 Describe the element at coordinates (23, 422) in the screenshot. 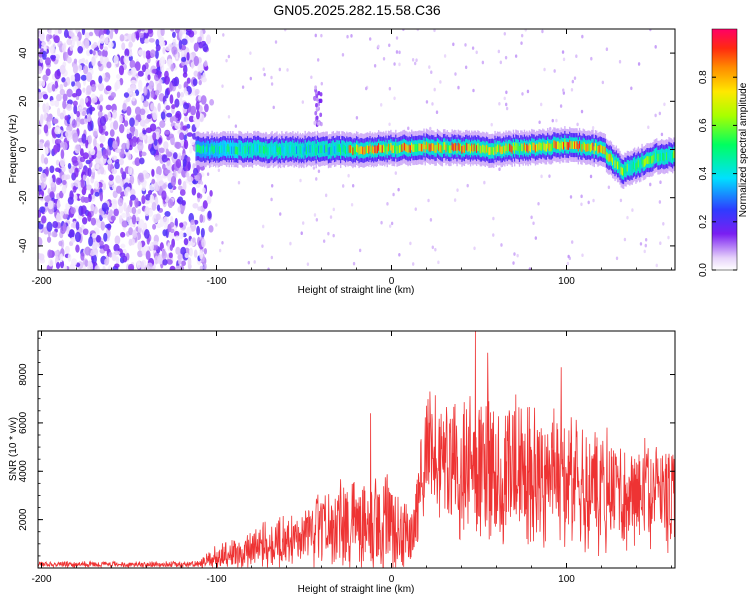

I see `y-tick-label: 6000` at that location.